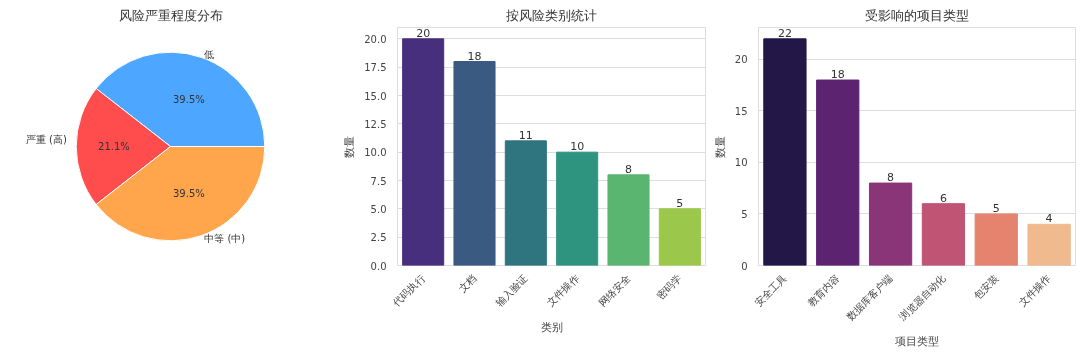 Image resolution: width=1080 pixels, height=360 pixels. Describe the element at coordinates (869, 297) in the screenshot. I see `x-tick-label: 数据库客户端` at that location.